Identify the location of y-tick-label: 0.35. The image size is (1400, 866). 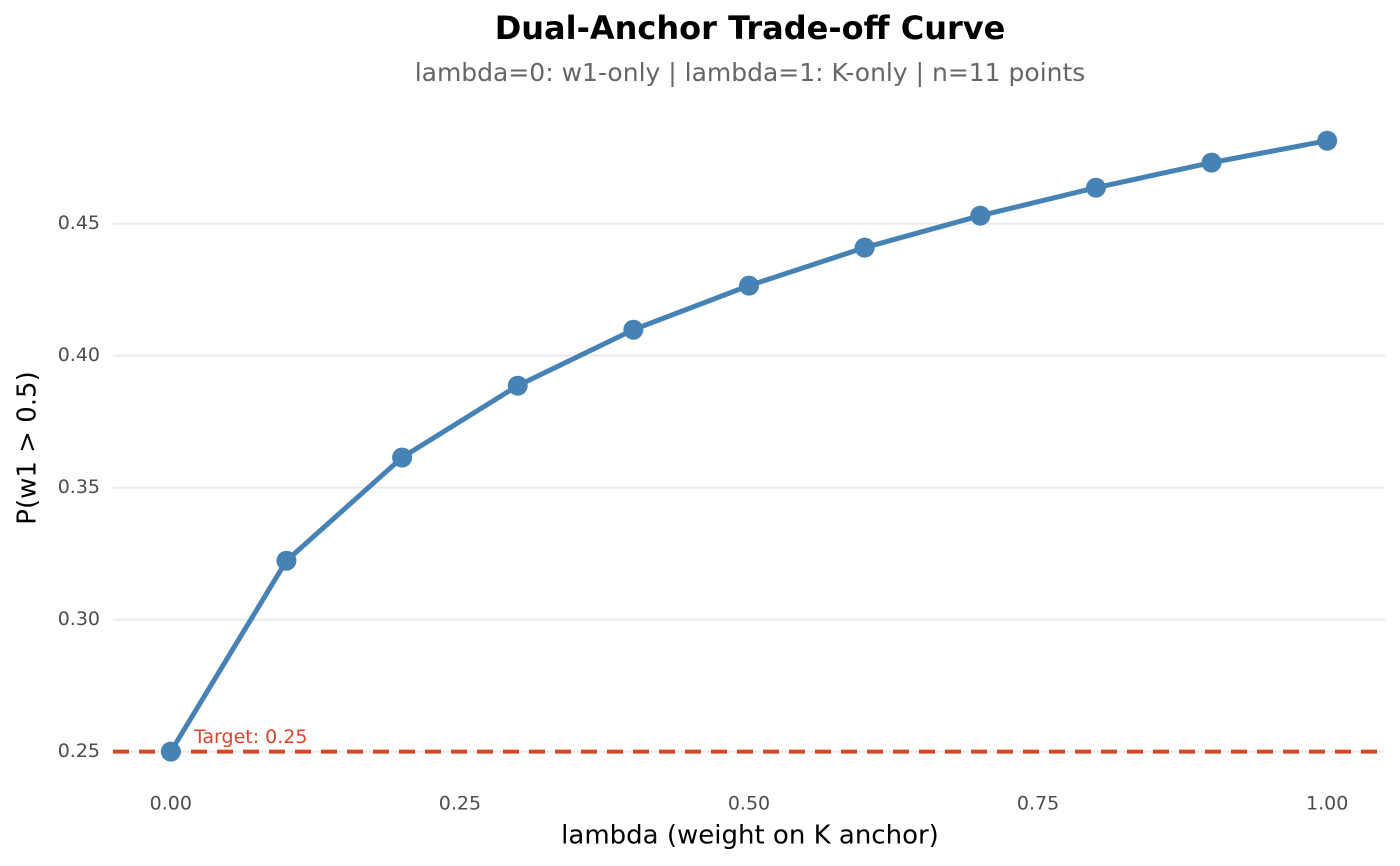
(79, 487).